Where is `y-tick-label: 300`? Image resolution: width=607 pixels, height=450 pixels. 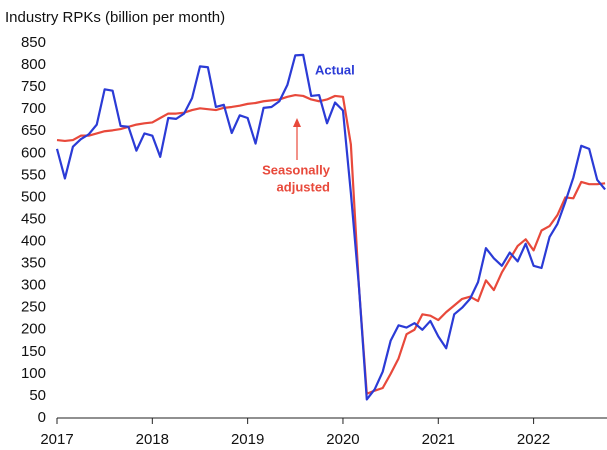 y-tick-label: 300 is located at coordinates (33, 285).